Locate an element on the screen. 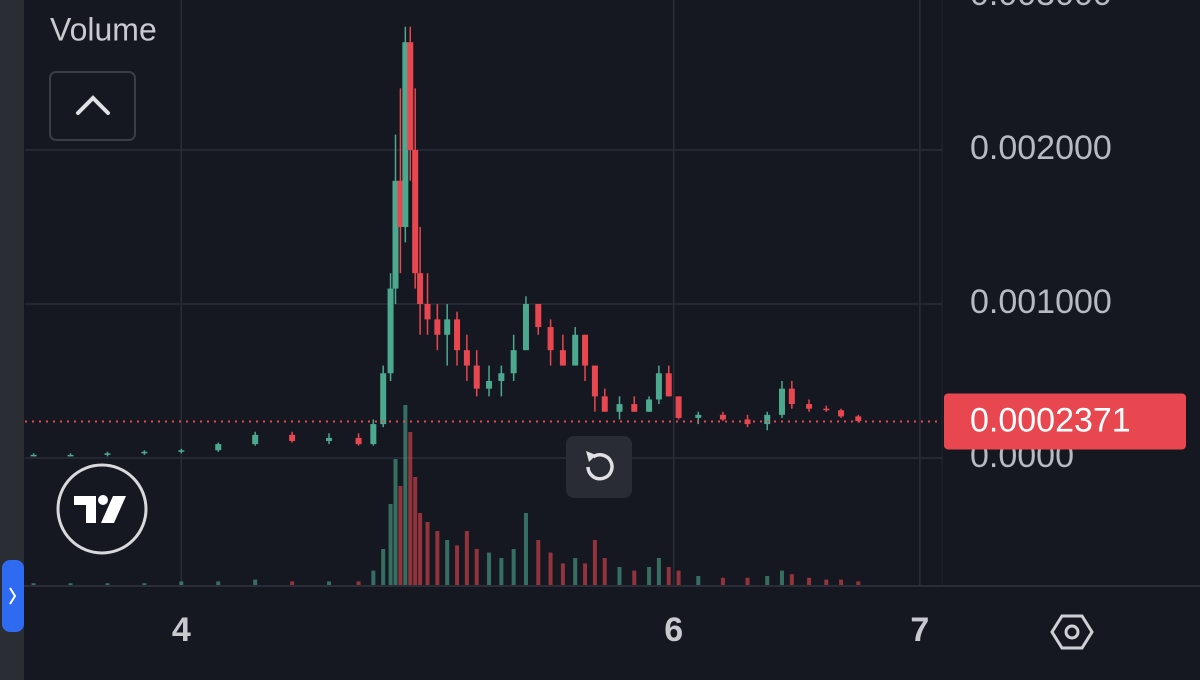 This screenshot has width=1200, height=680. collapse-button is located at coordinates (92, 106).